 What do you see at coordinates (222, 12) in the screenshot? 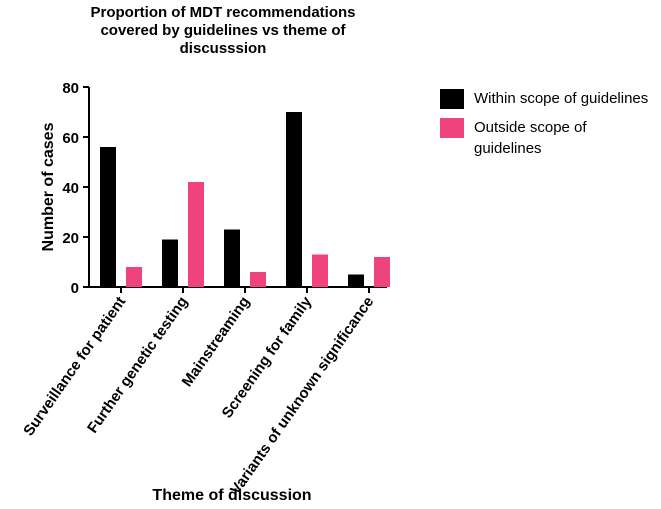
I see `chart-title-line-1: Proportion of MDT recommendations` at bounding box center [222, 12].